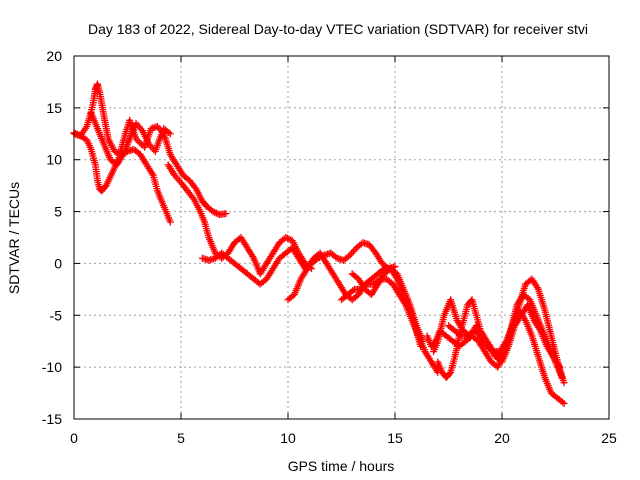 The height and width of the screenshot is (480, 640). I want to click on y-tick-label: 15, so click(54, 108).